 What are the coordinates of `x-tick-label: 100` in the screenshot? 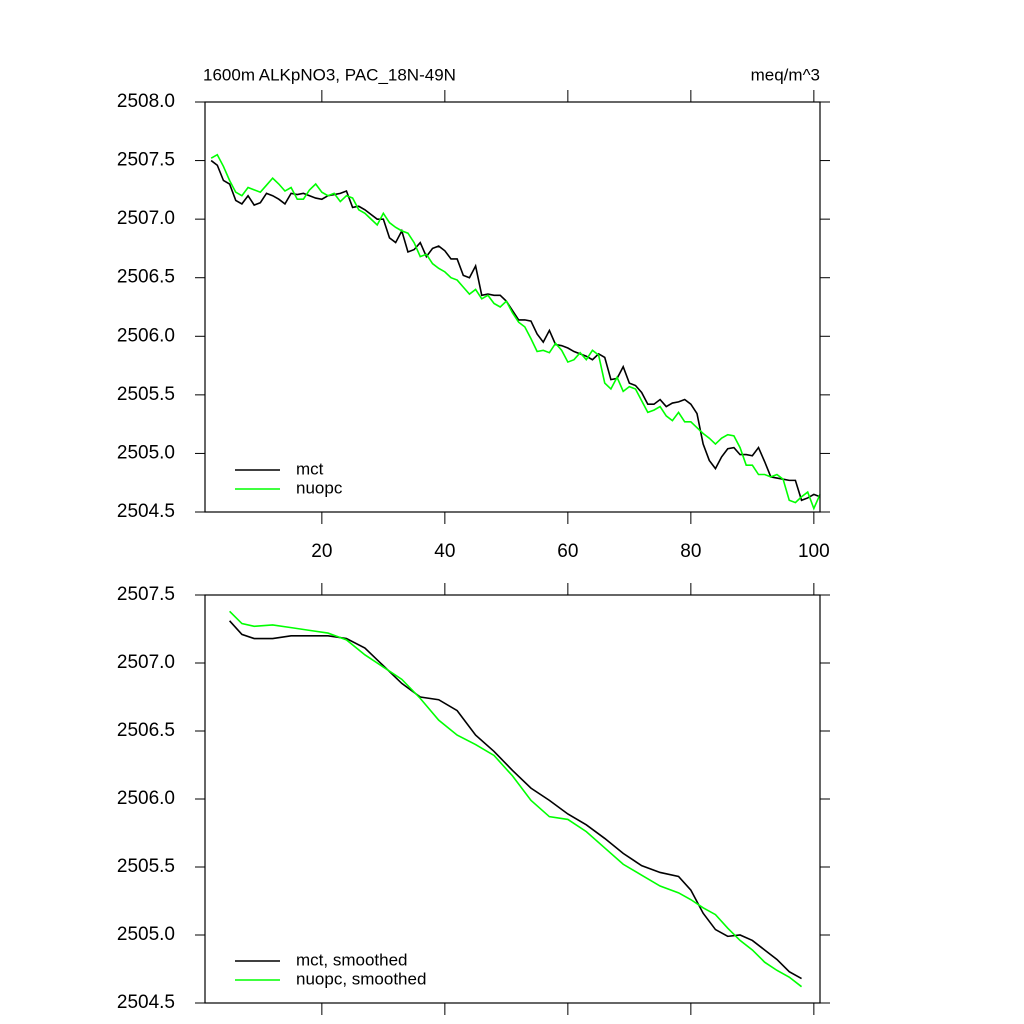 It's located at (814, 551).